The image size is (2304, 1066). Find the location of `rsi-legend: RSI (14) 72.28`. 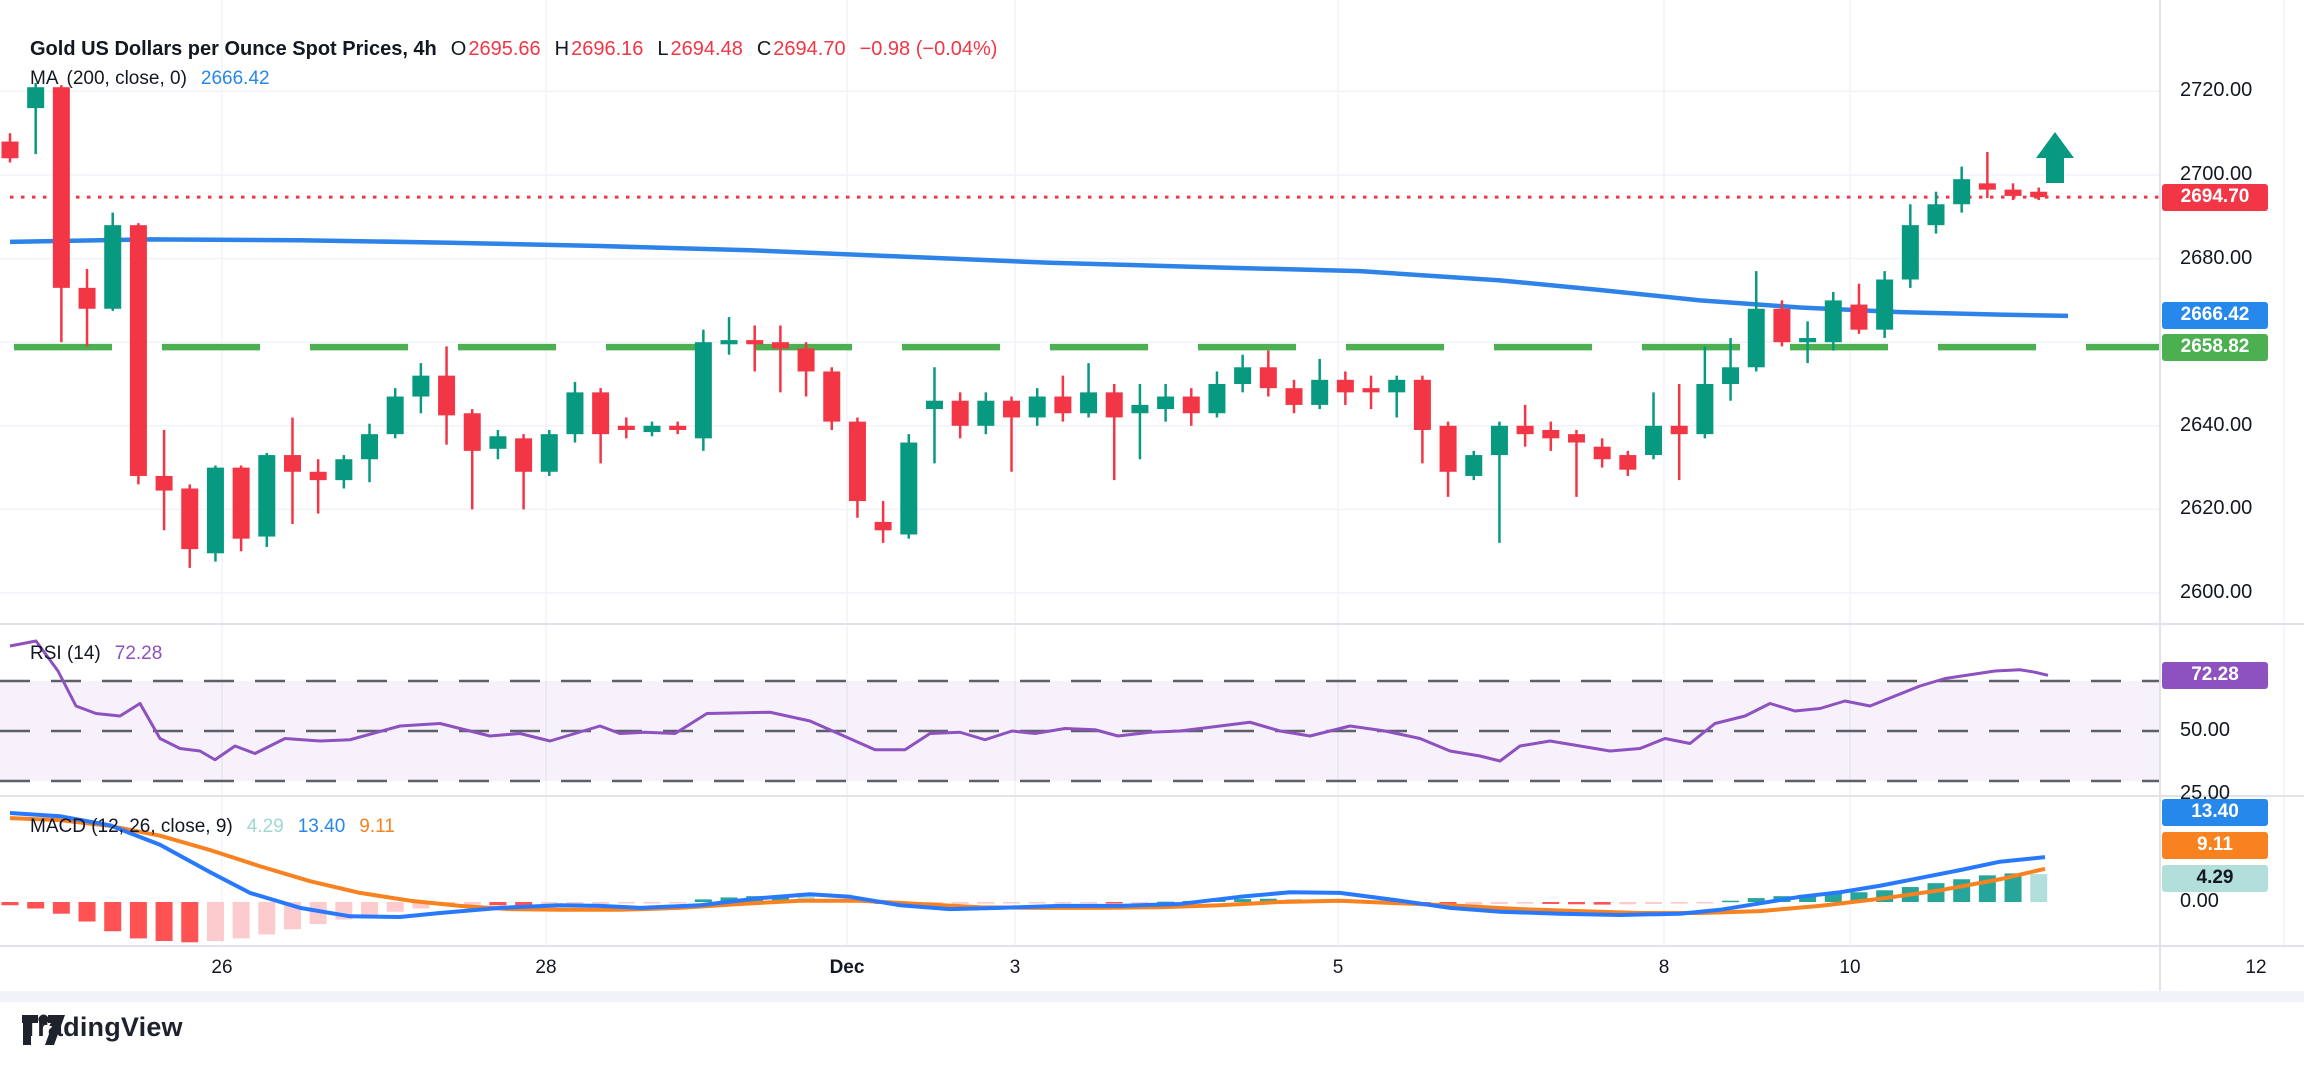

rsi-legend: RSI (14) 72.28 is located at coordinates (96, 654).